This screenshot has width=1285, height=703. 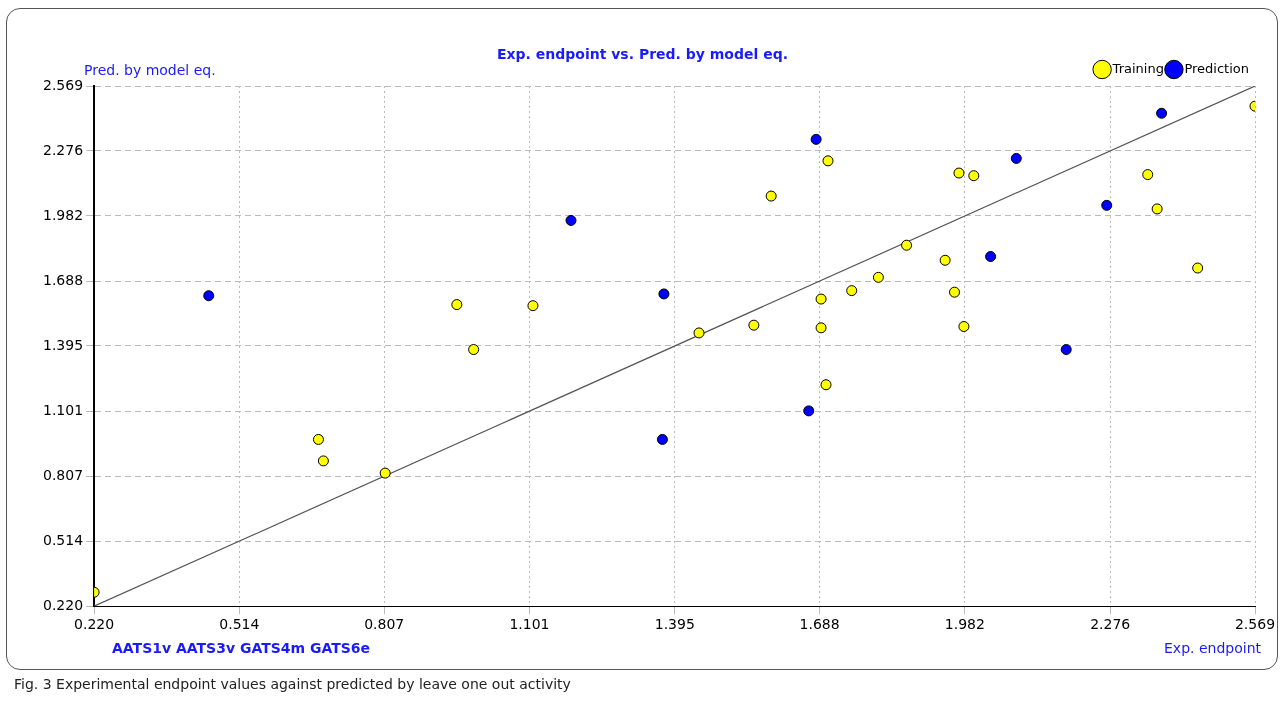 I want to click on x-tick-label: 1.395, so click(x=674, y=624).